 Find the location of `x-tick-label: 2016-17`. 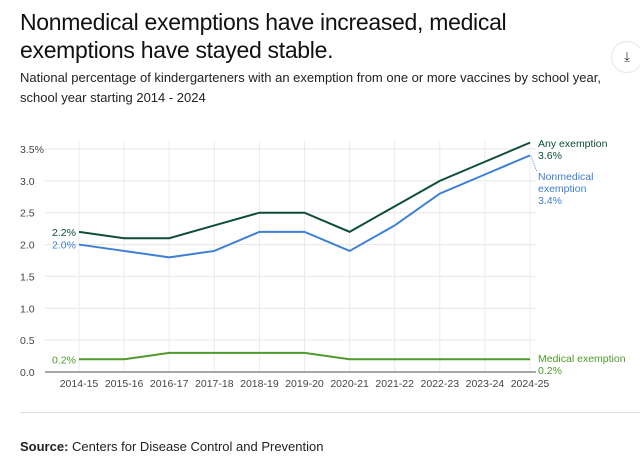

x-tick-label: 2016-17 is located at coordinates (169, 384).